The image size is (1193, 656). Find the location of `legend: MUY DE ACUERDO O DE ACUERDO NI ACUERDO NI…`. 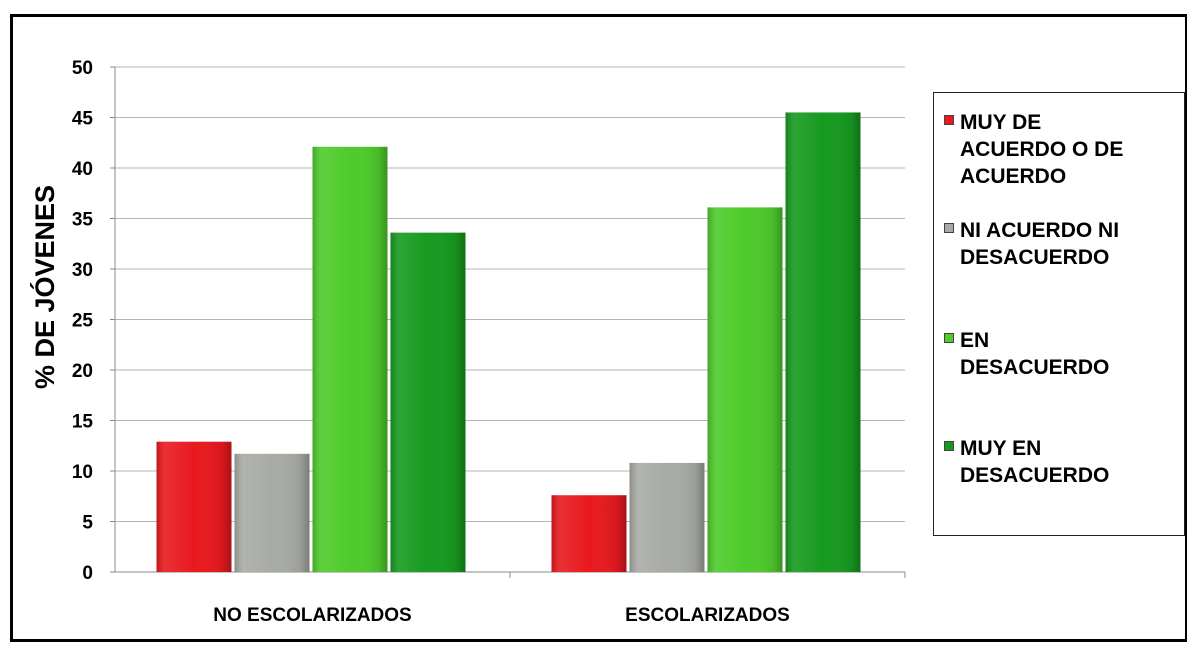

legend: MUY DE ACUERDO O DE ACUERDO NI ACUERDO NI… is located at coordinates (1059, 314).